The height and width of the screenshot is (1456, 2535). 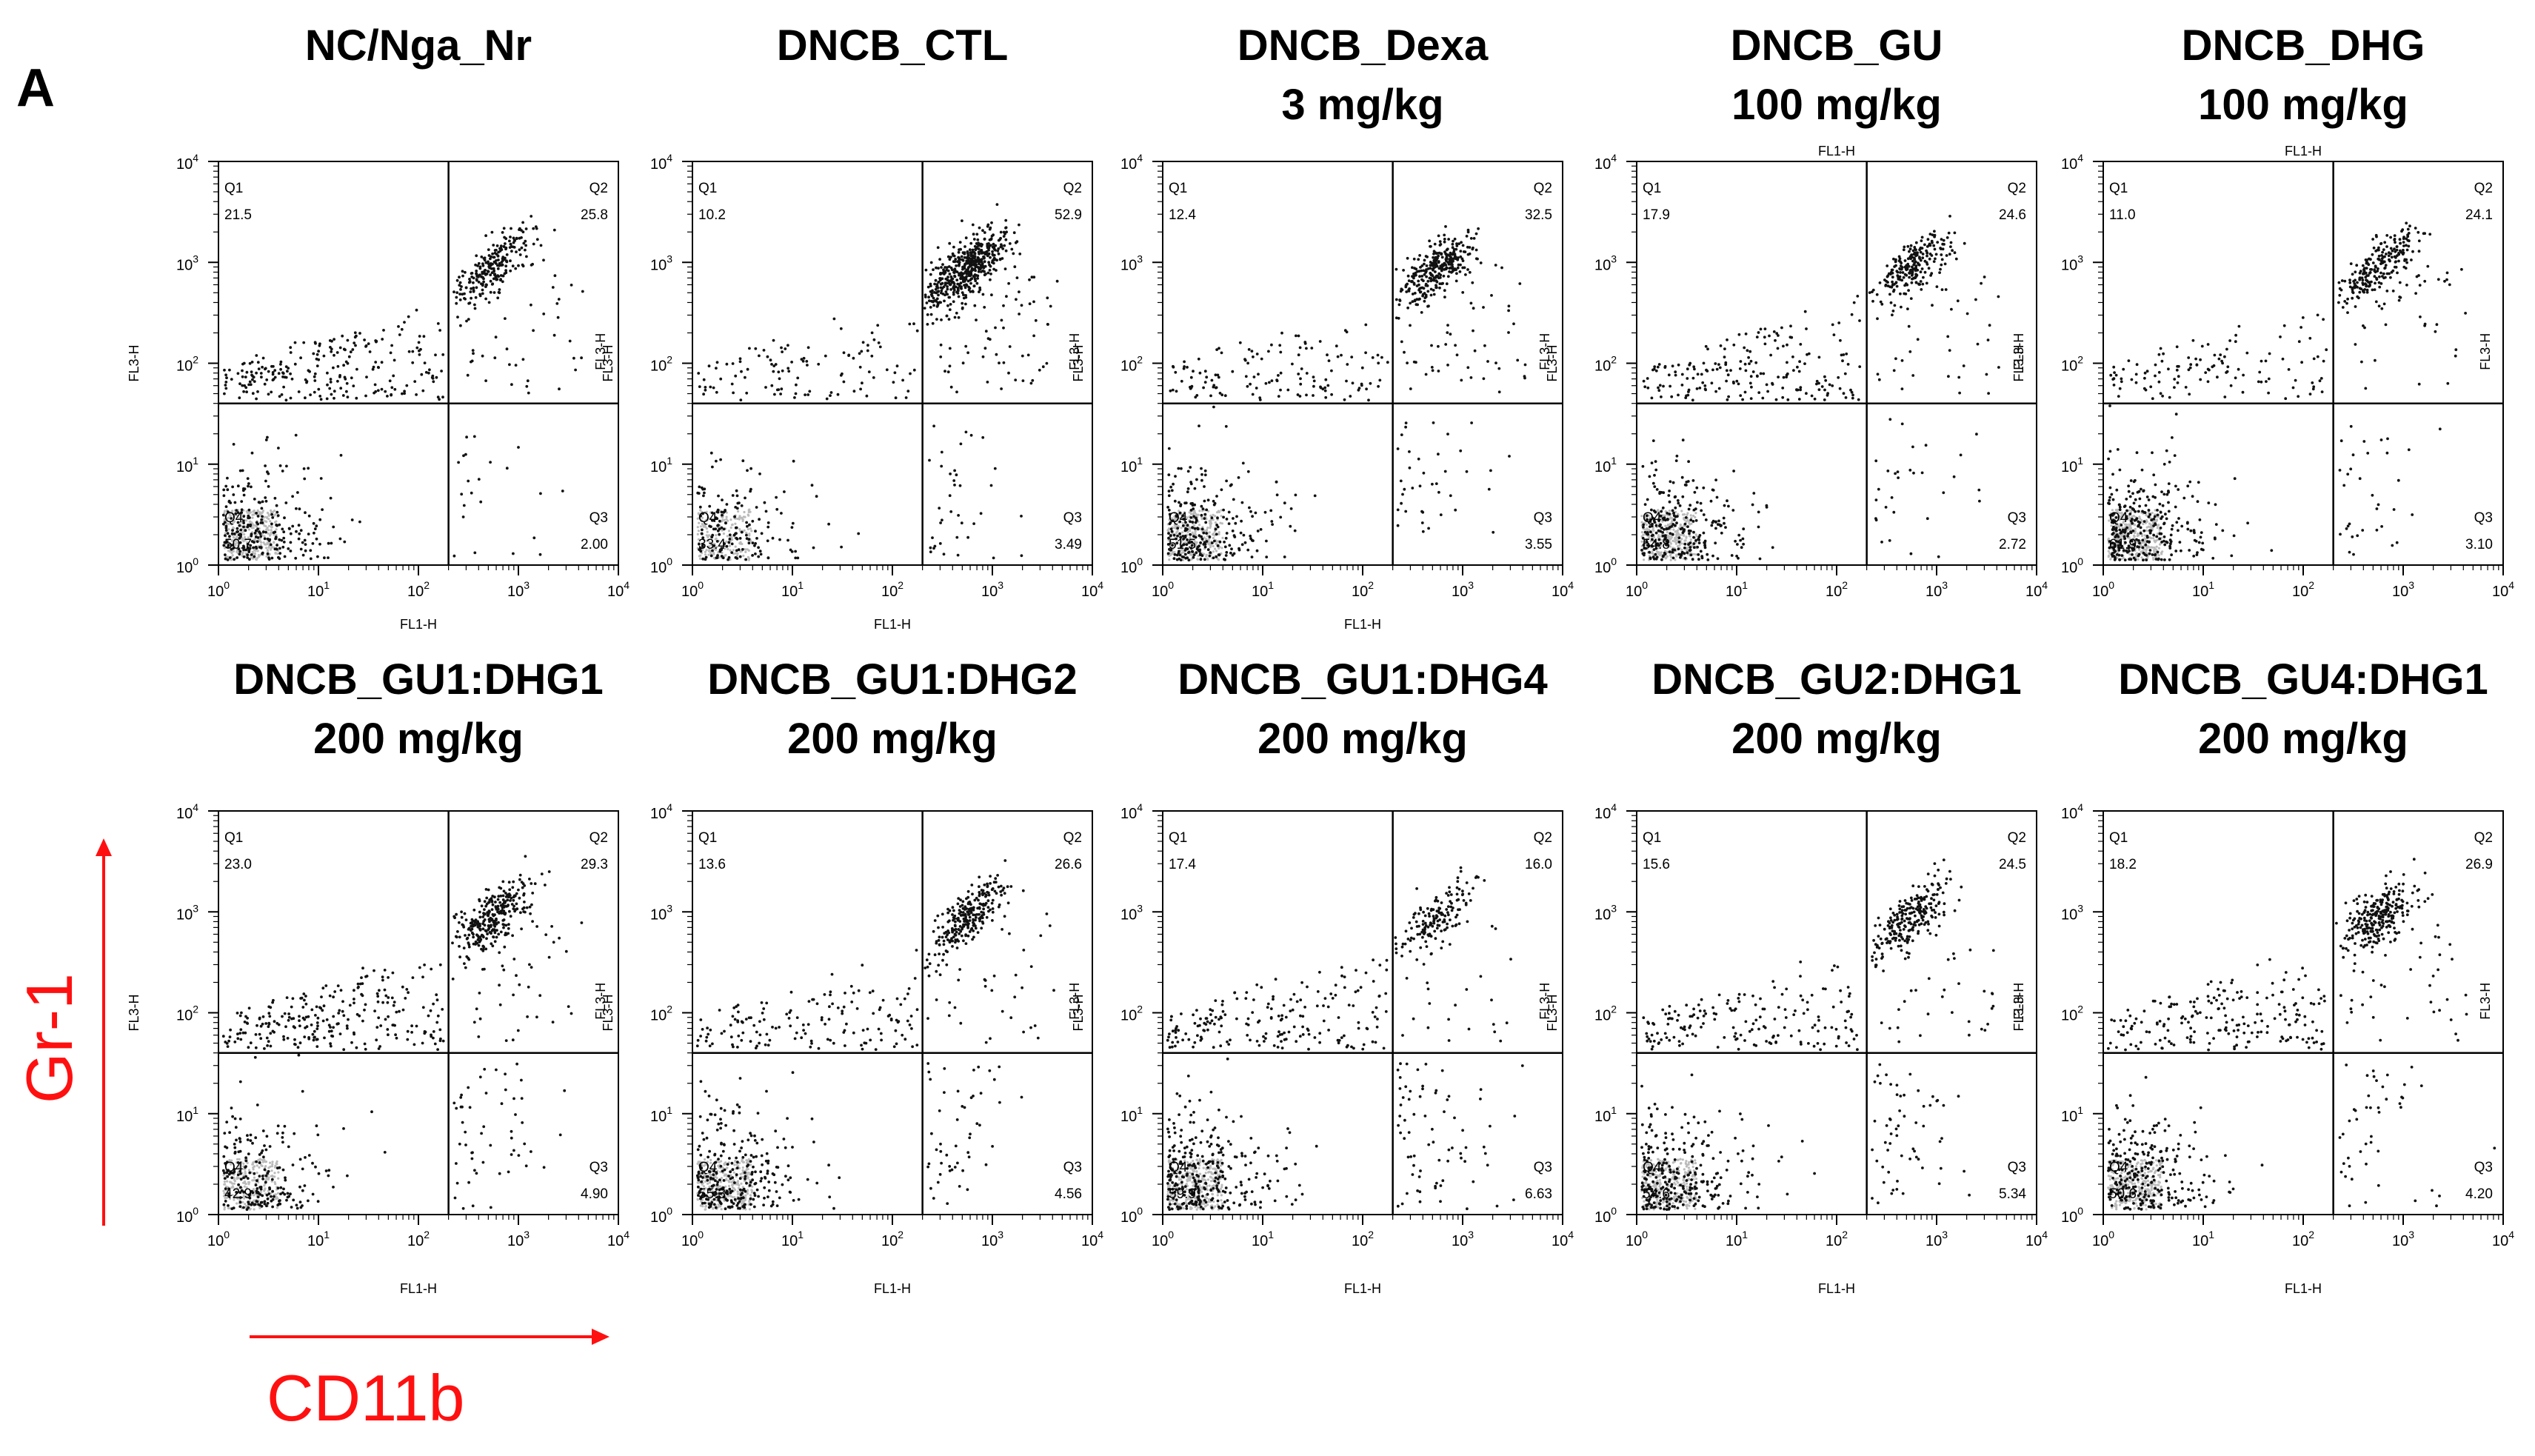 I want to click on quadrant-label: Q3, so click(x=2017, y=518).